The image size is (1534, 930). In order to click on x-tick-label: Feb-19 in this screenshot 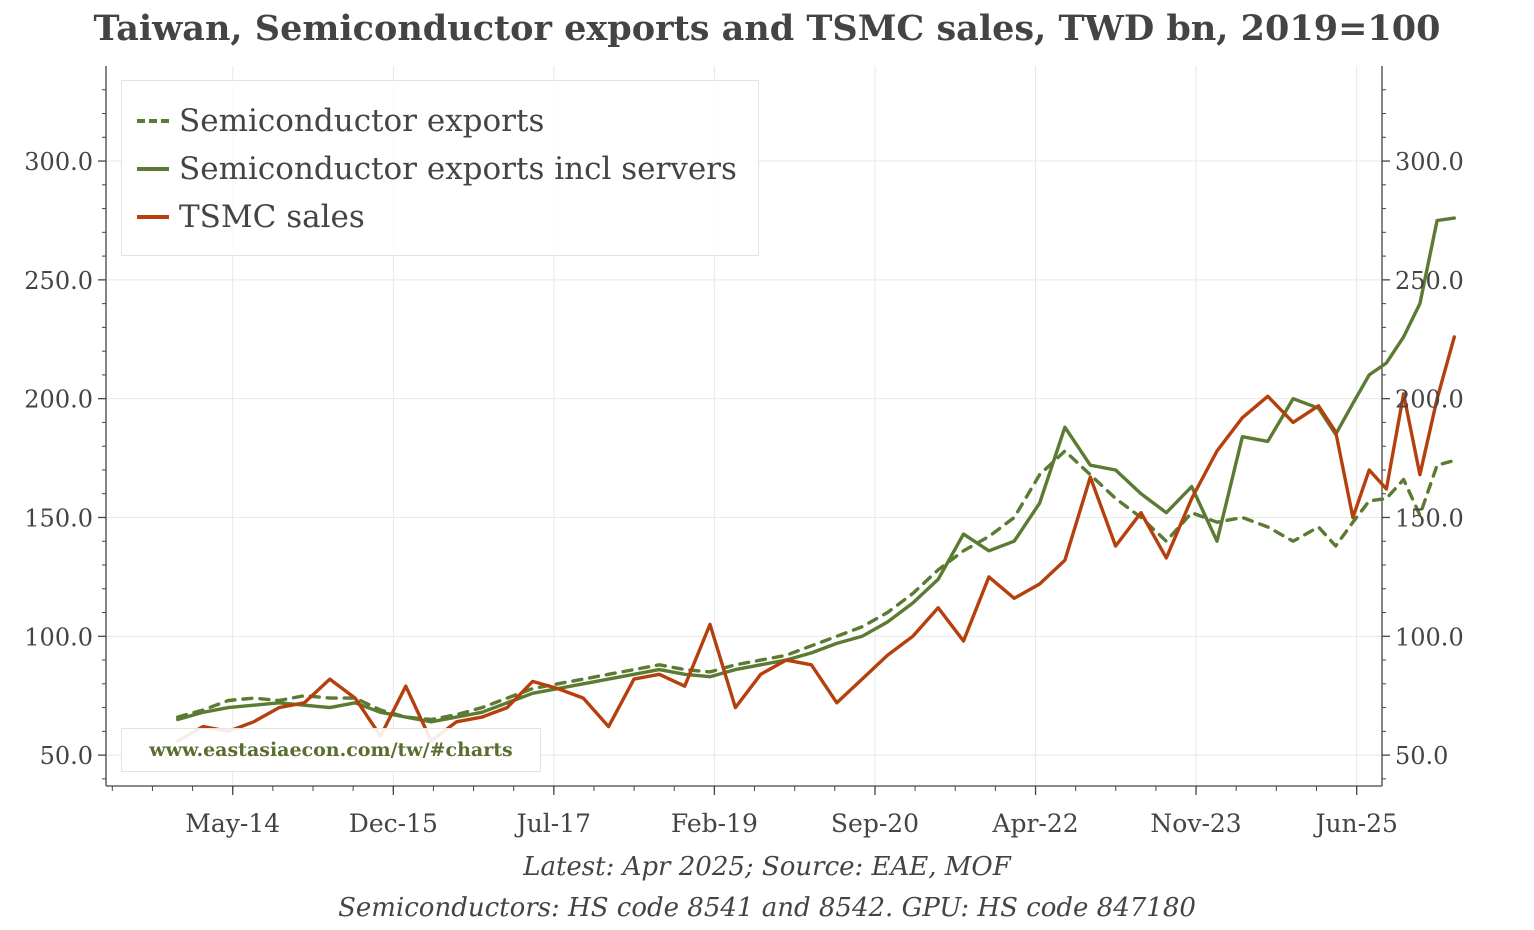, I will do `click(714, 823)`.